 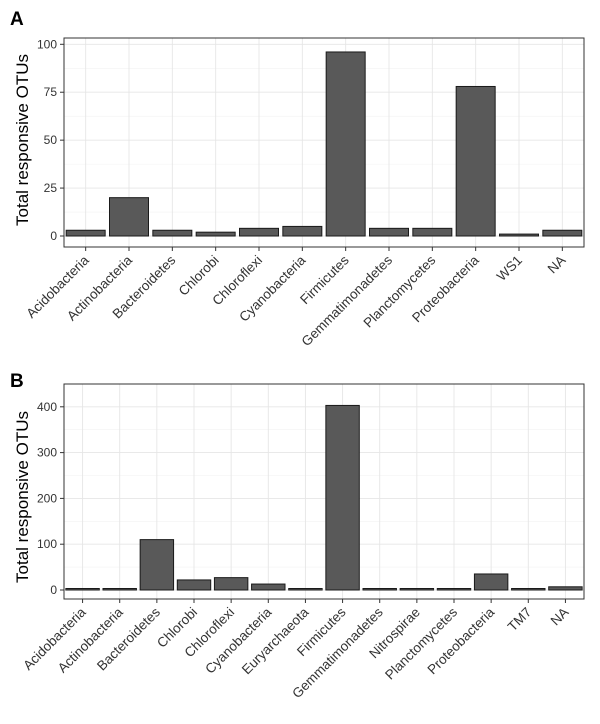 What do you see at coordinates (129, 217) in the screenshot?
I see `panel-a-bar-actinobacteria` at bounding box center [129, 217].